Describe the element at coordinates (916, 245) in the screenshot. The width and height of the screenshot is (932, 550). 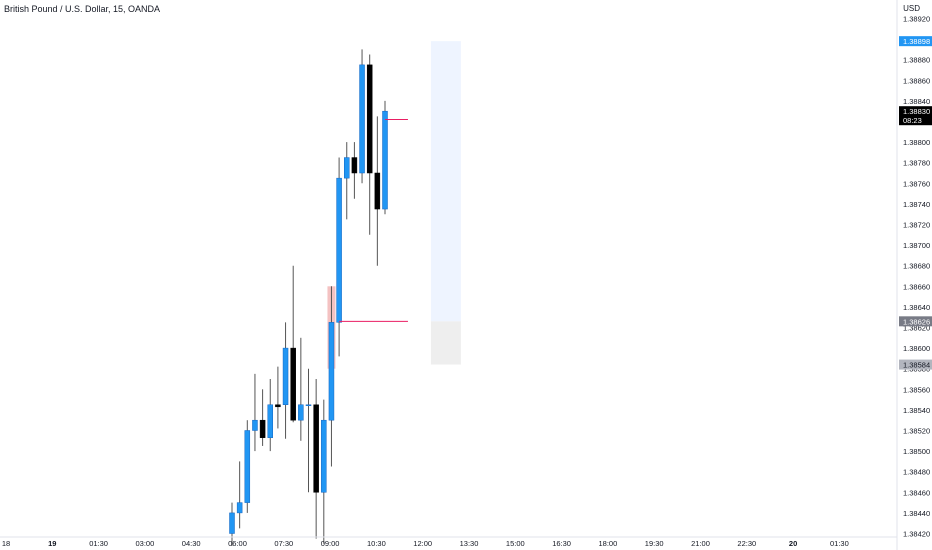
I see `price-tick-label: 1.38700` at that location.